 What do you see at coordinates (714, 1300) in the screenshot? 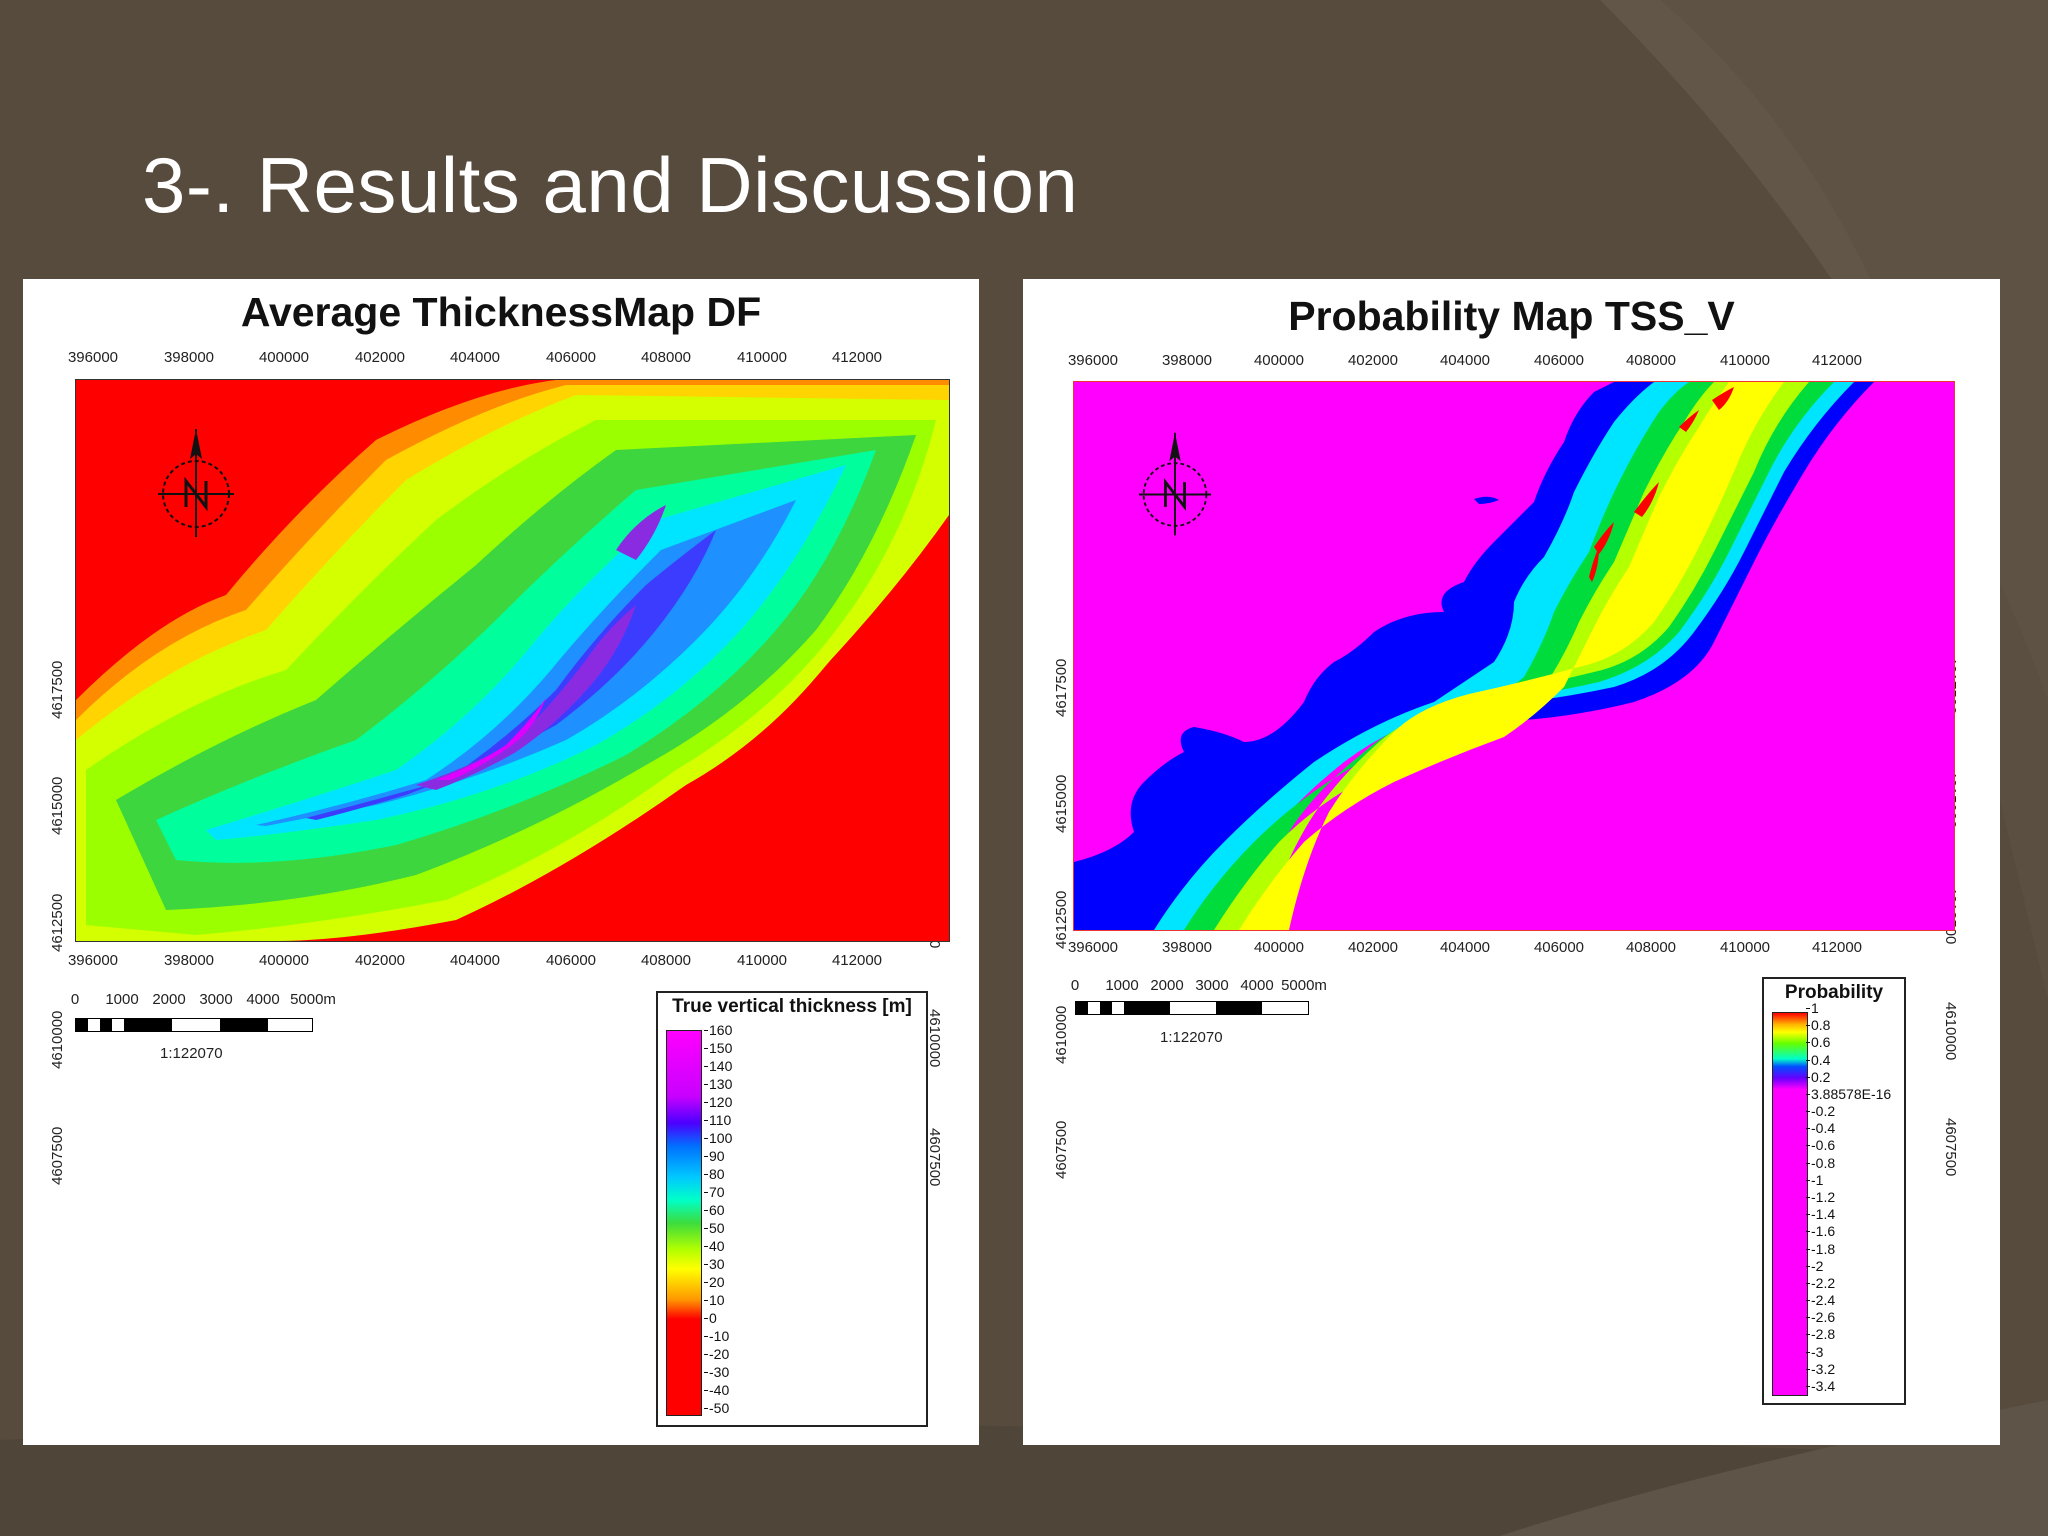
I see `legend-tick: 10` at bounding box center [714, 1300].